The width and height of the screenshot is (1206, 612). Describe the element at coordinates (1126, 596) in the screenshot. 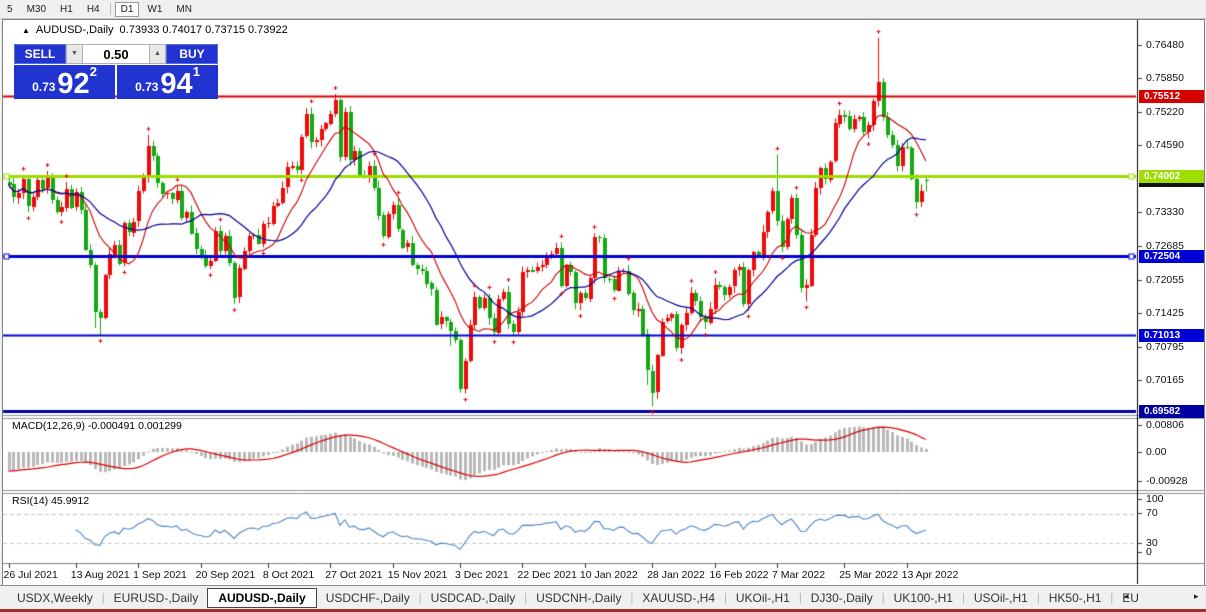

I see `tab-scroll-left-icon: ◂` at that location.